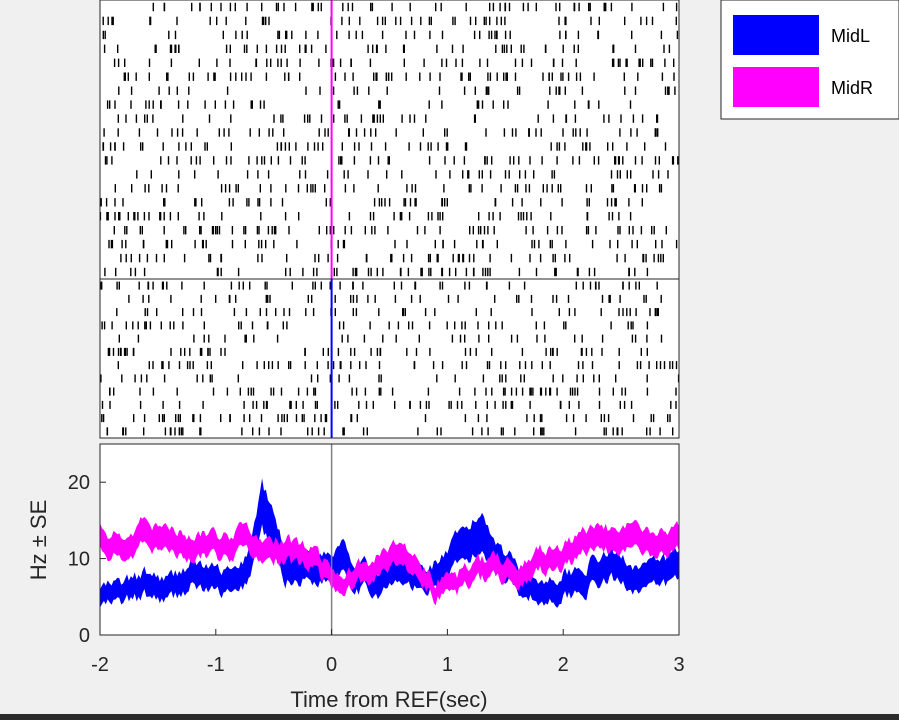 The height and width of the screenshot is (720, 899). What do you see at coordinates (852, 88) in the screenshot?
I see `legend-label-midr: MidR` at bounding box center [852, 88].